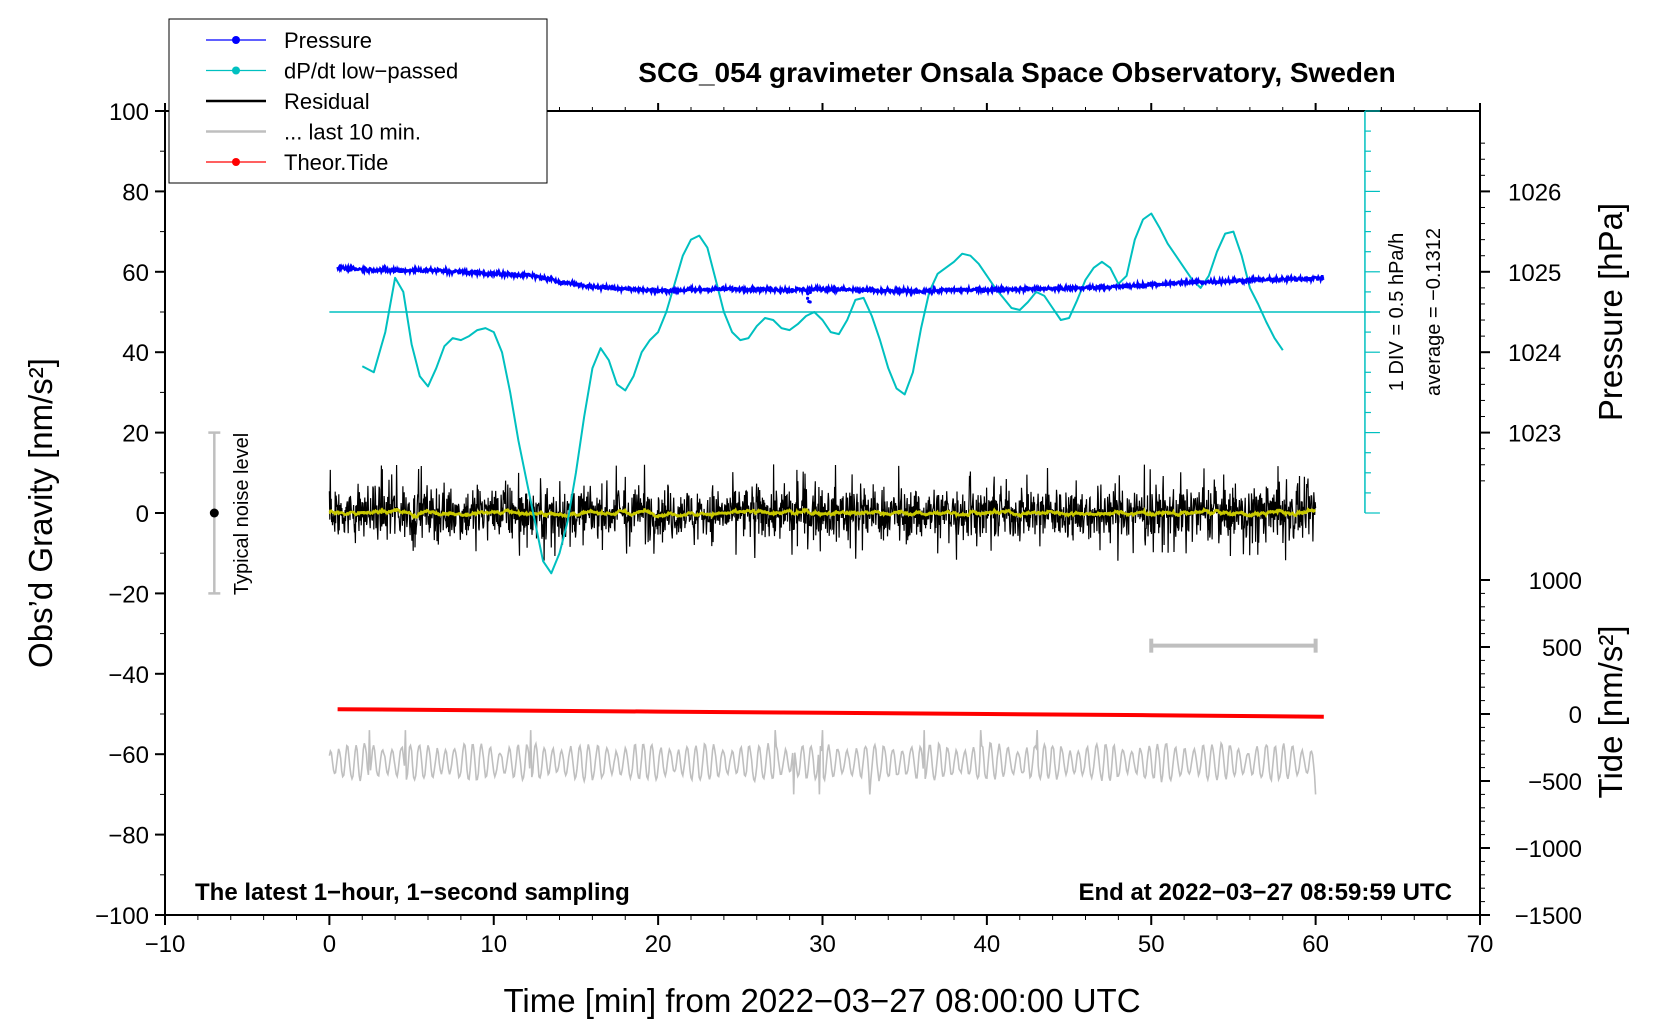 The width and height of the screenshot is (1660, 1020). Describe the element at coordinates (493, 944) in the screenshot. I see `x-tick-label-2: 10` at that location.